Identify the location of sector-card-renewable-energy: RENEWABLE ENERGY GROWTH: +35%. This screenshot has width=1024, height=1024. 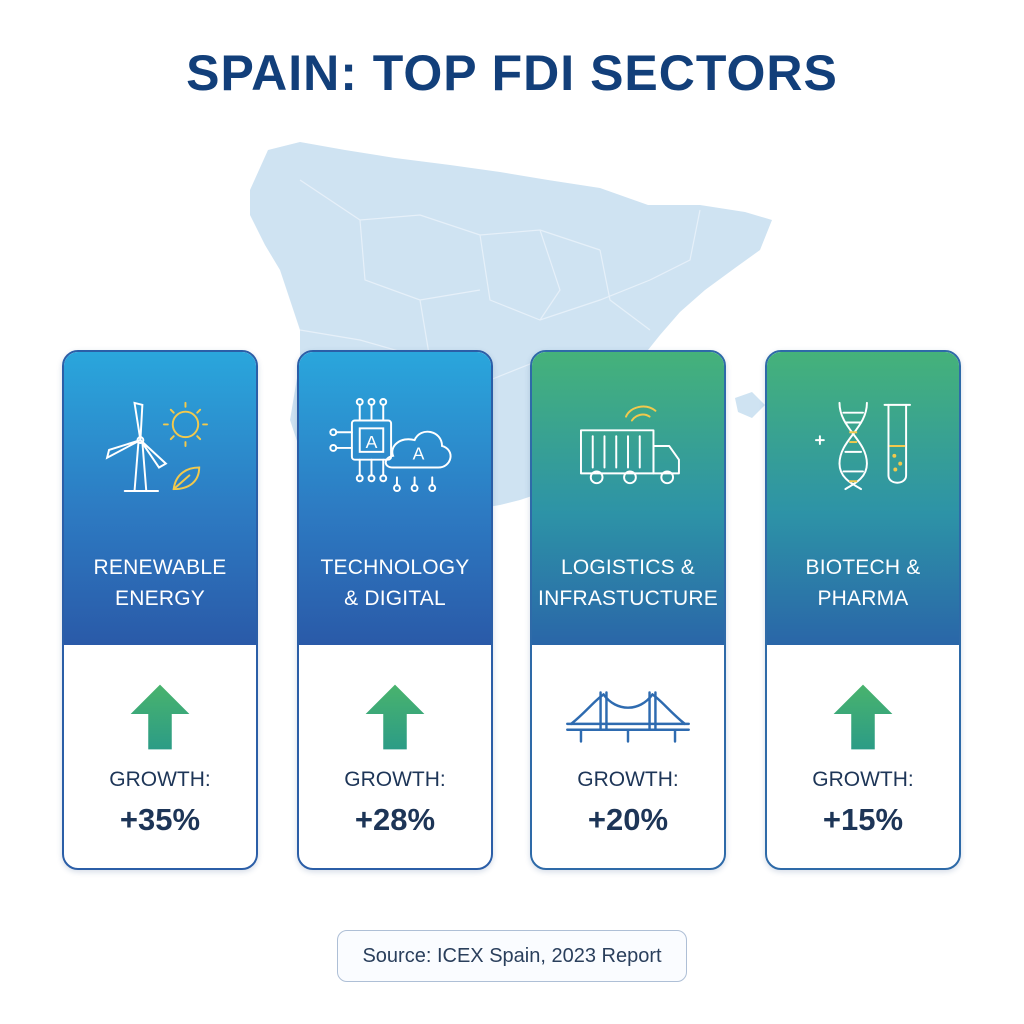
(160, 610).